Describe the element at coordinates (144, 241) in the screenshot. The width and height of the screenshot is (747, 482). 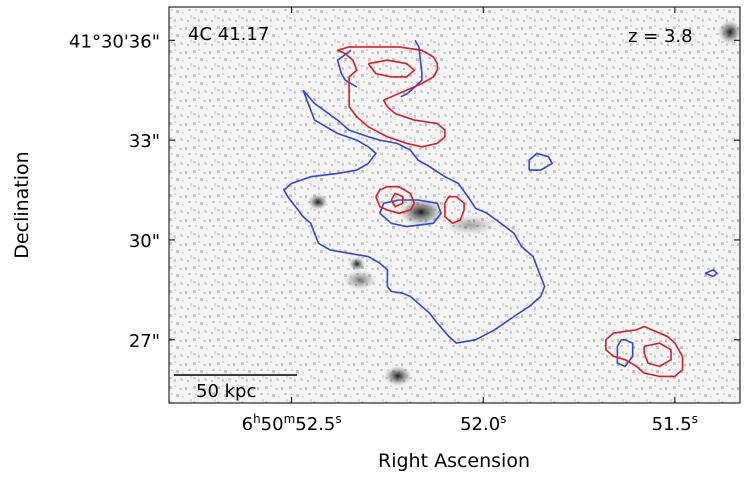
I see `y-tick-label: 30"` at that location.